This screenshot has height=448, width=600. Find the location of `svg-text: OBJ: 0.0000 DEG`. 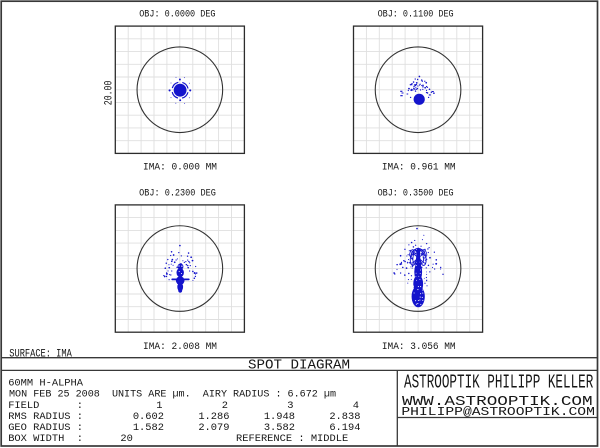

svg-text: OBJ: 0.0000 DEG is located at coordinates (177, 15).